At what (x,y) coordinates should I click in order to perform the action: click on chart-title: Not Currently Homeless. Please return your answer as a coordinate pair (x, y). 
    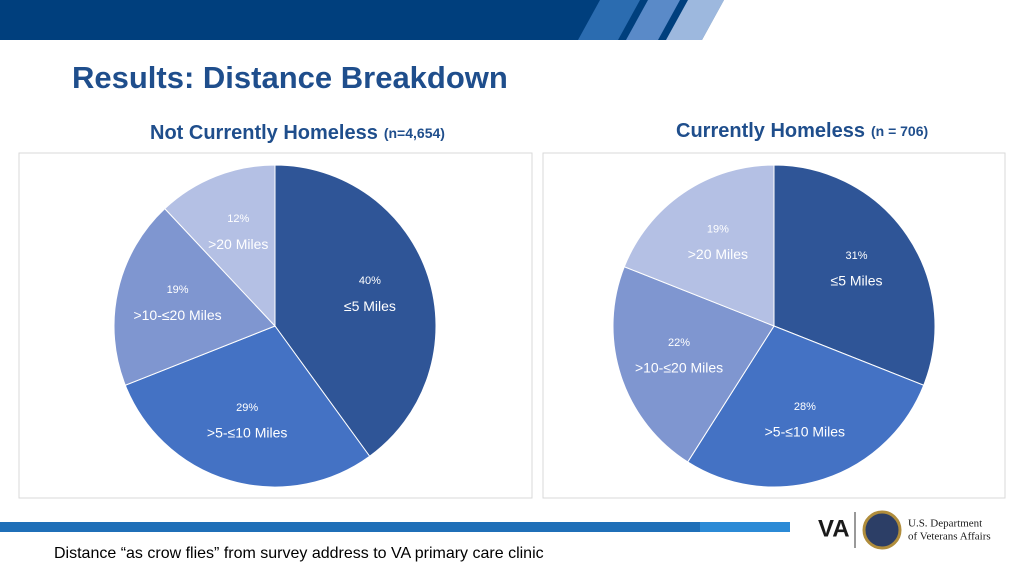
    Looking at the image, I should click on (264, 133).